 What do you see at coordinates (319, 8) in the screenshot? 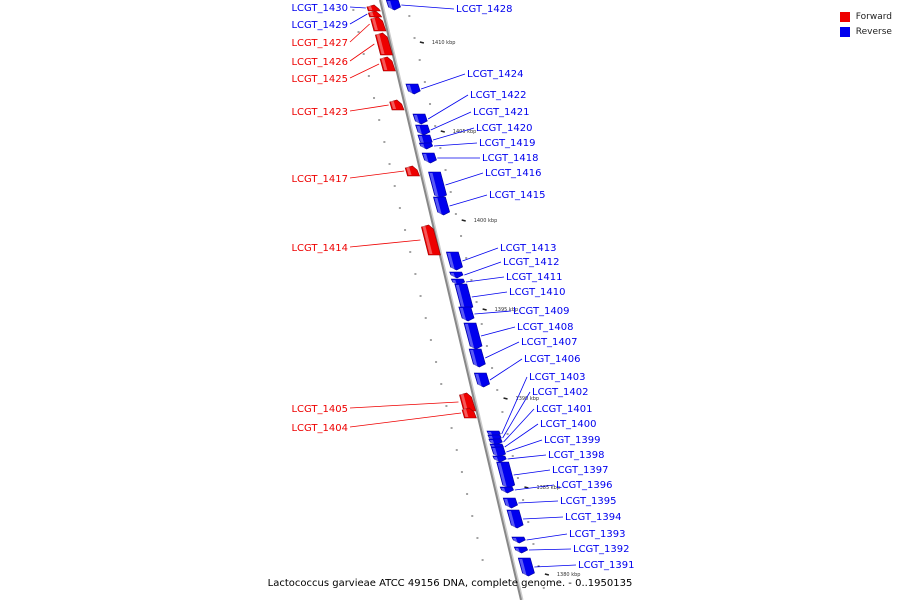
I see `gene-label: LCGT_1430` at bounding box center [319, 8].